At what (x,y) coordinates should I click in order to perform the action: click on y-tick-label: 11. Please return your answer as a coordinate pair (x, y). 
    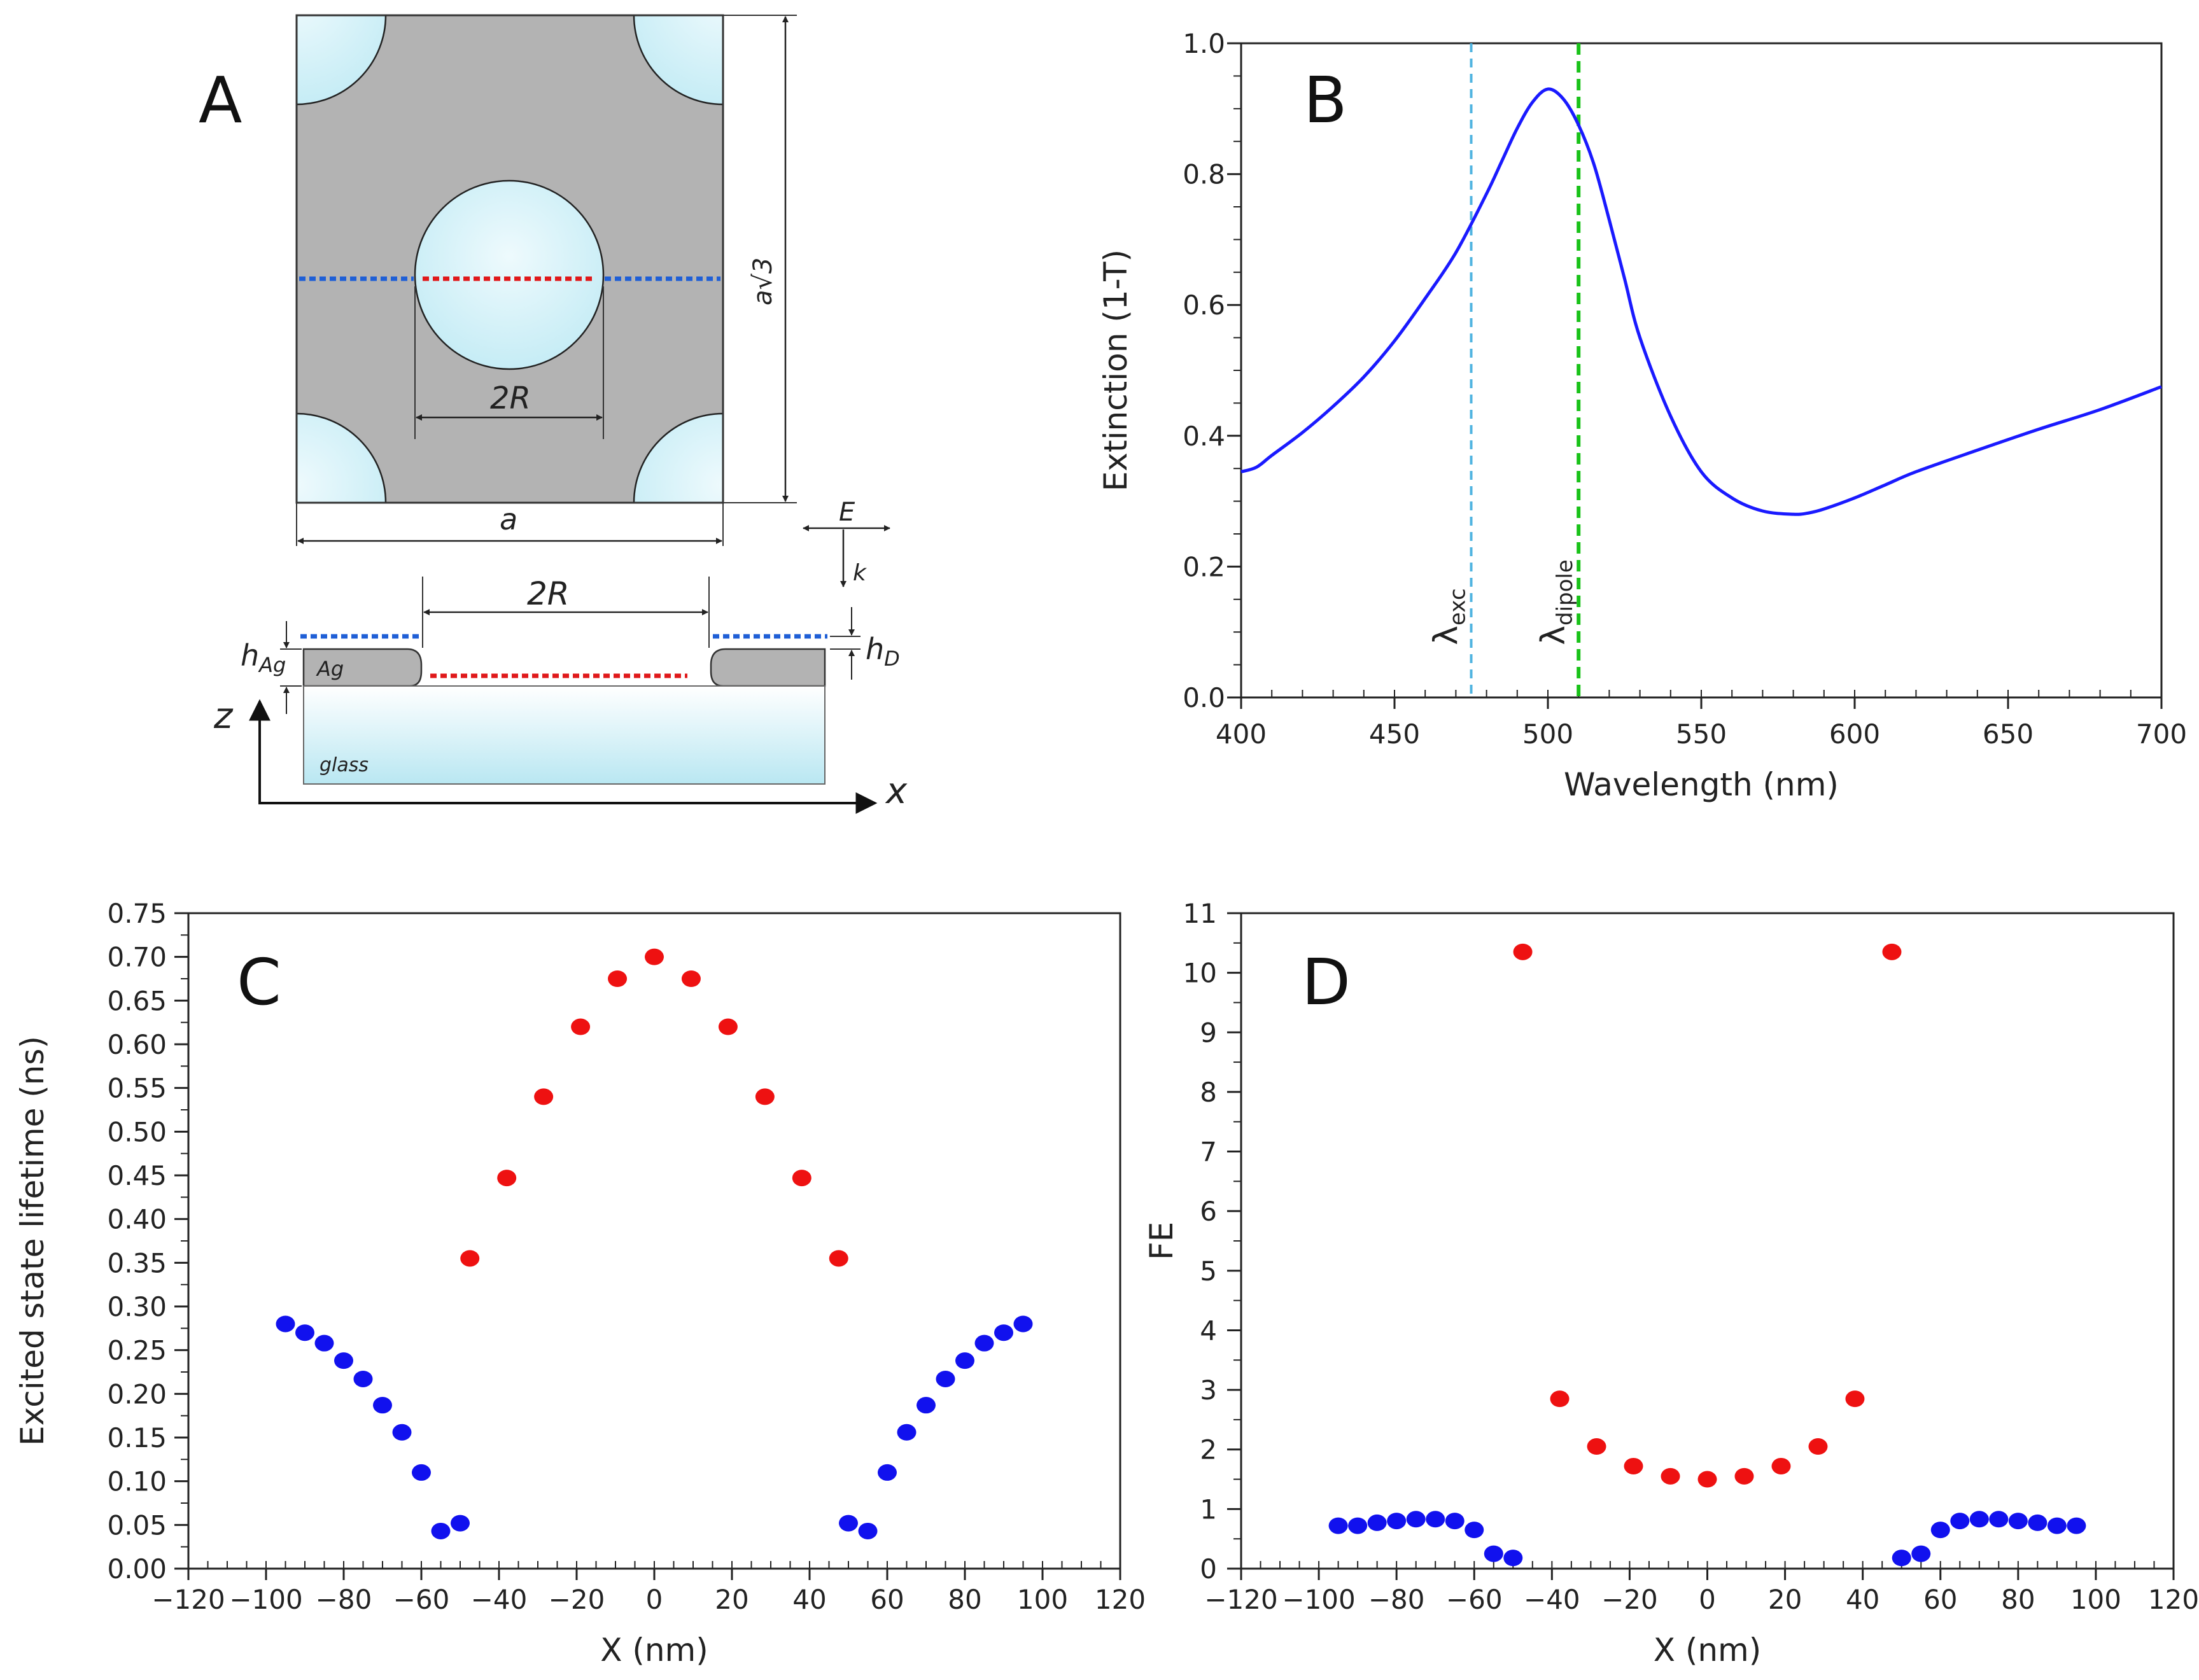
    Looking at the image, I should click on (1200, 913).